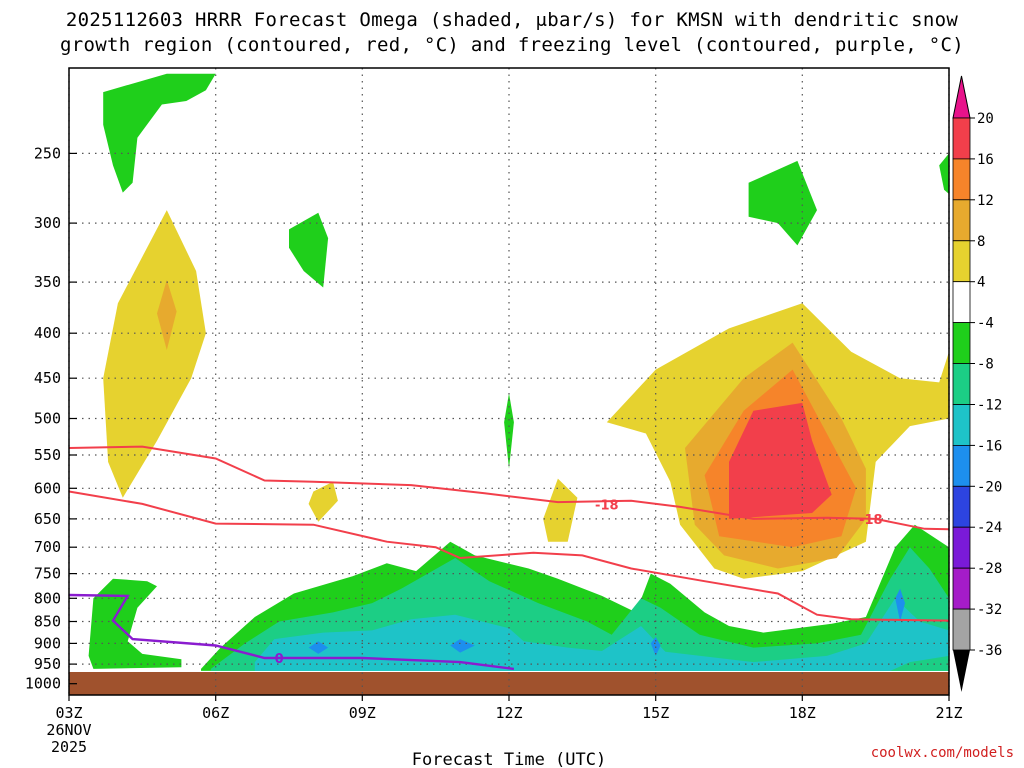 The height and width of the screenshot is (768, 1024). What do you see at coordinates (961, 671) in the screenshot?
I see `colorbar-under-triangle` at bounding box center [961, 671].